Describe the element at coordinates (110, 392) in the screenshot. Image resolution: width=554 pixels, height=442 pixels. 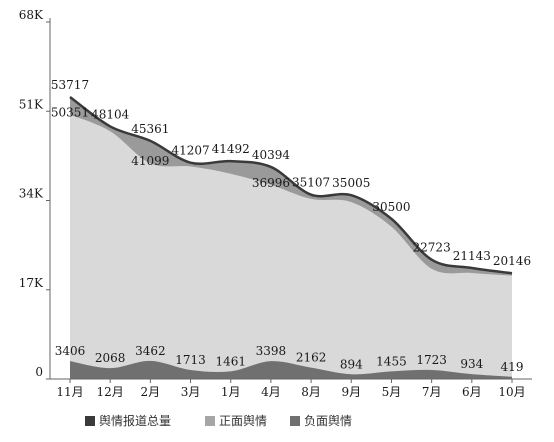
I see `x-tick-label: 12月` at that location.